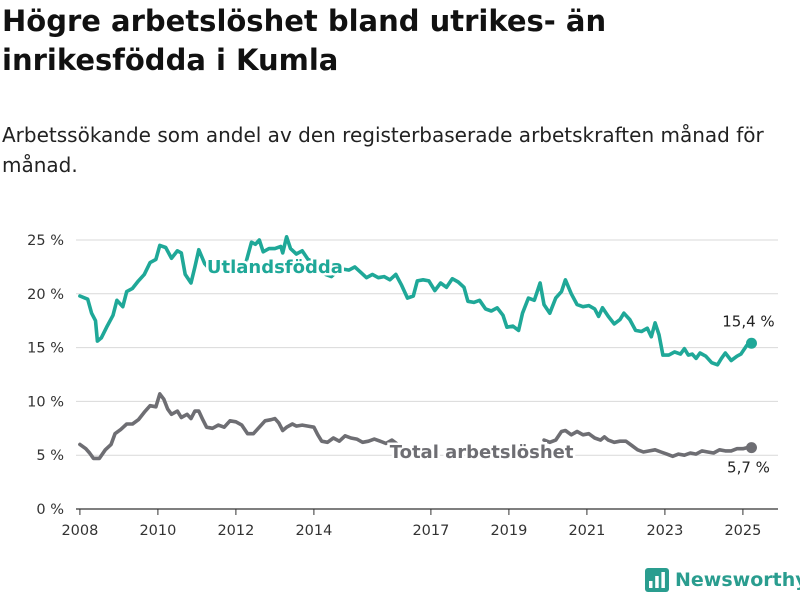 The image size is (800, 600). Describe the element at coordinates (748, 468) in the screenshot. I see `end-label-total-arbetsloshet: 5,7 %` at that location.